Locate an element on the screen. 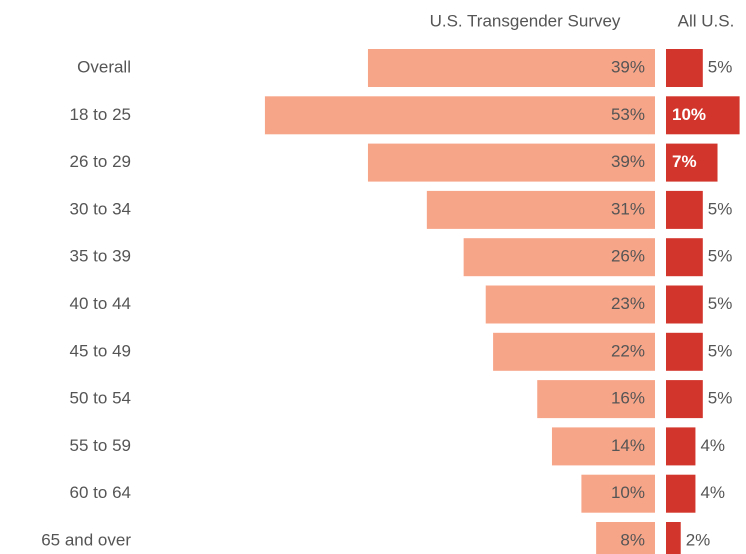  category-label: 35 to 39 is located at coordinates (100, 256).